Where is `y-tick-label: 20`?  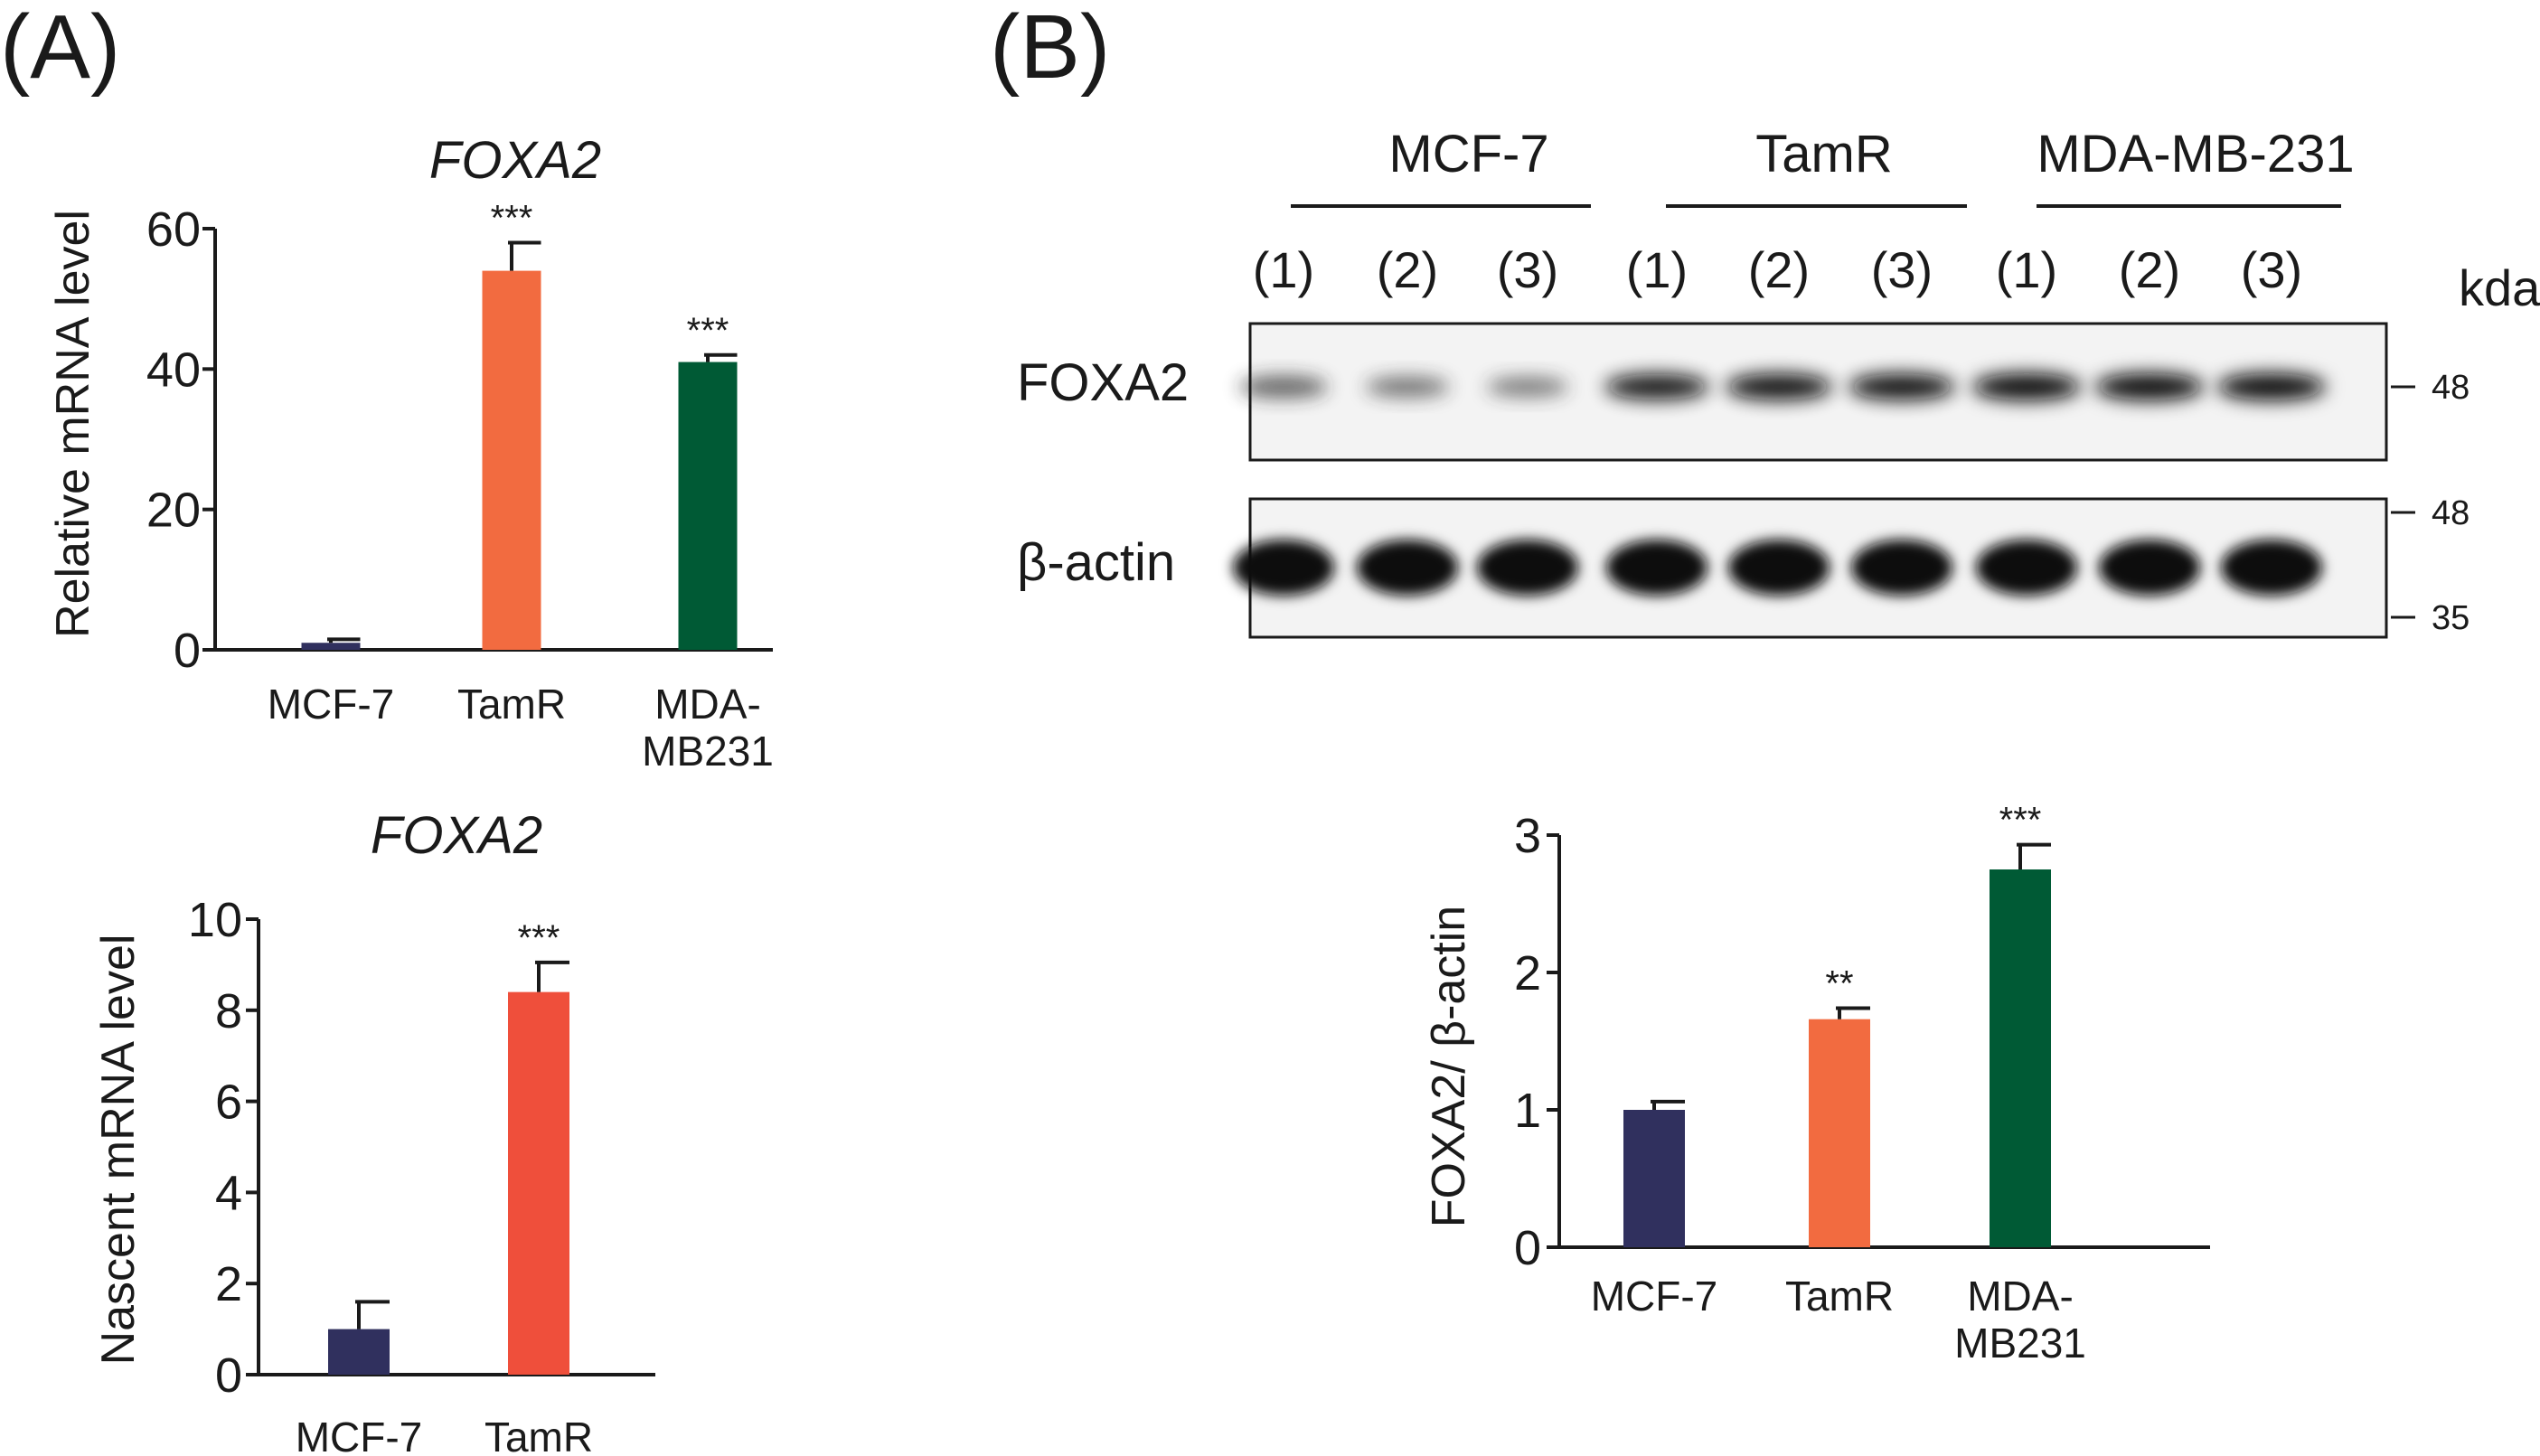
y-tick-label: 20 is located at coordinates (173, 511).